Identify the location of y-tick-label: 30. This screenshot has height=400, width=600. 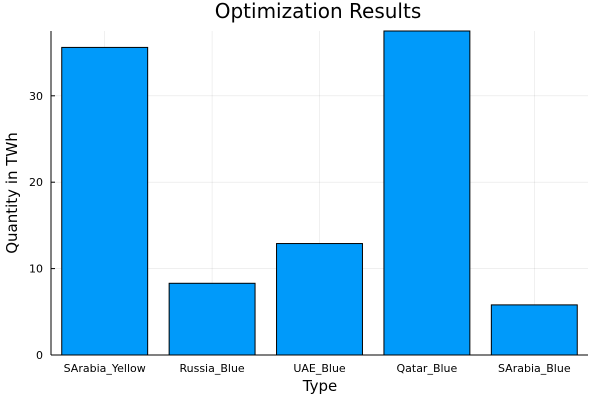
(36, 96).